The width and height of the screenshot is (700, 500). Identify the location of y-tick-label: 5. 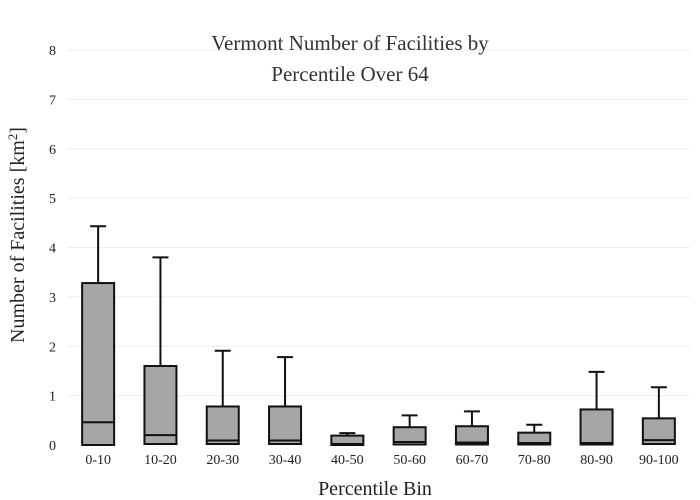
(52, 199).